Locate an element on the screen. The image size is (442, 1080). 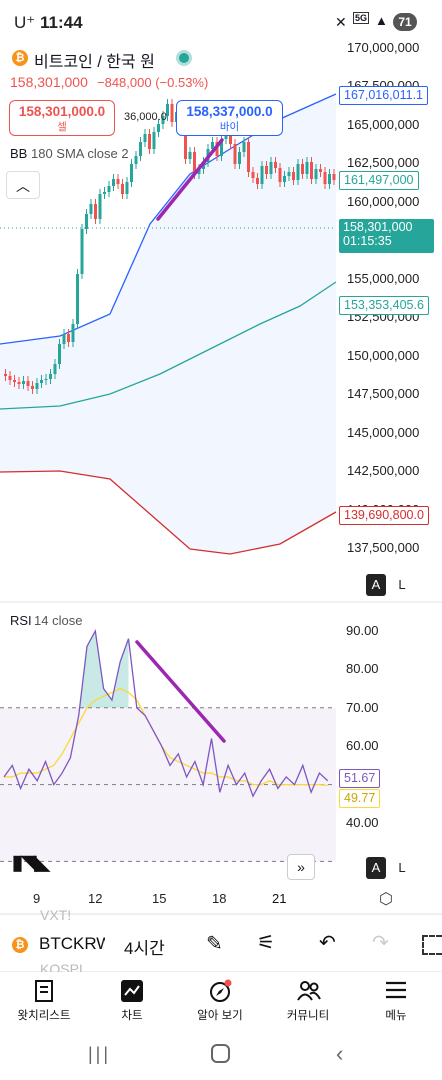
buy-button: 158,337,000.0 바이 is located at coordinates (229, 118).